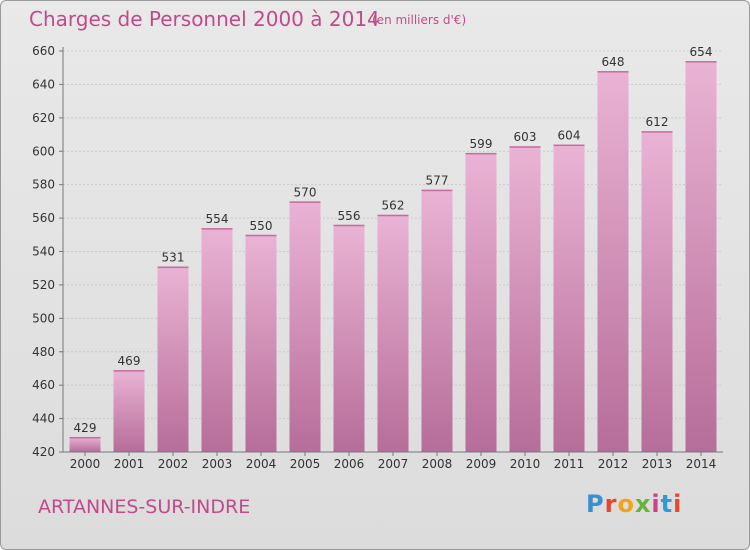 The image size is (750, 550). I want to click on y-tick-label: 440, so click(43, 419).